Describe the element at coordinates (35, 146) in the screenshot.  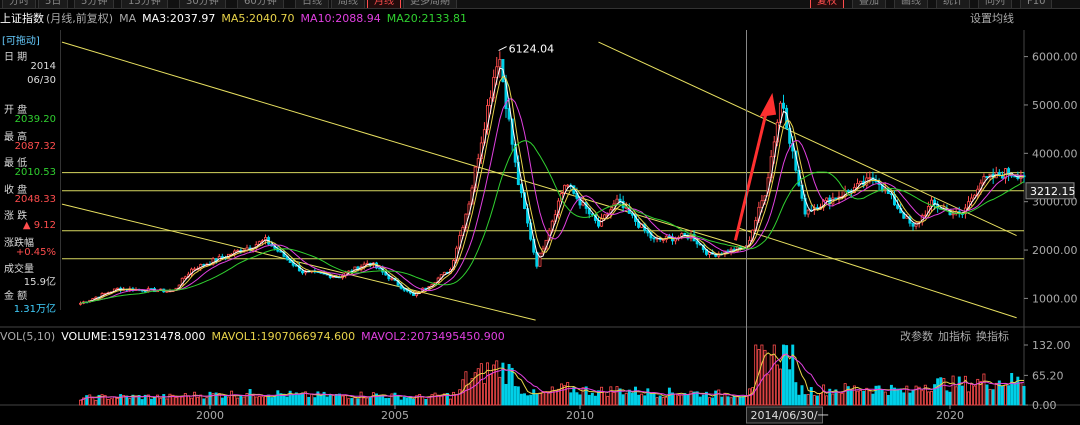
I see `sidebar-value: 2087.32` at that location.